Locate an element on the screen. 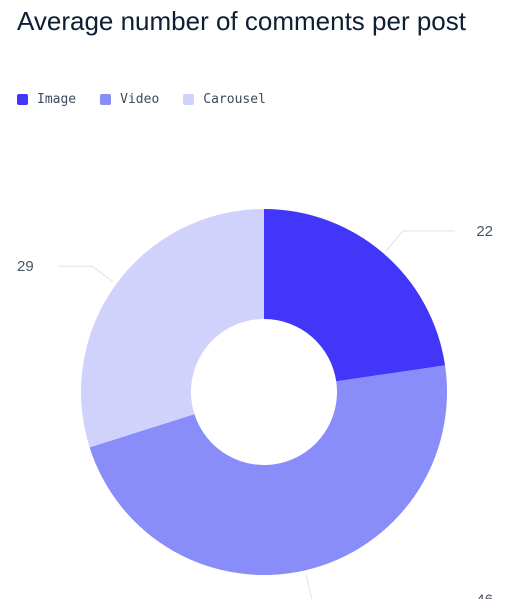 Image resolution: width=513 pixels, height=599 pixels. legend-label-image: Image is located at coordinates (57, 99).